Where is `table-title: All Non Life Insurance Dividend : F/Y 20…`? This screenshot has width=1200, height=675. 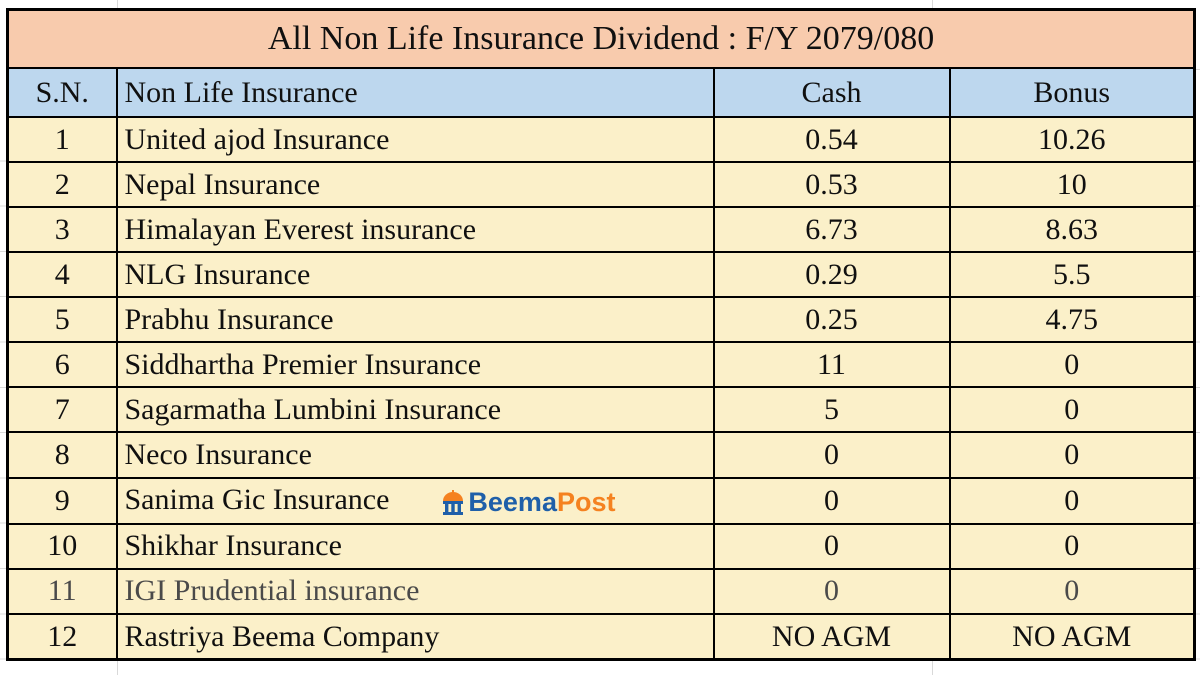
table-title: All Non Life Insurance Dividend : F/Y 20… is located at coordinates (601, 38).